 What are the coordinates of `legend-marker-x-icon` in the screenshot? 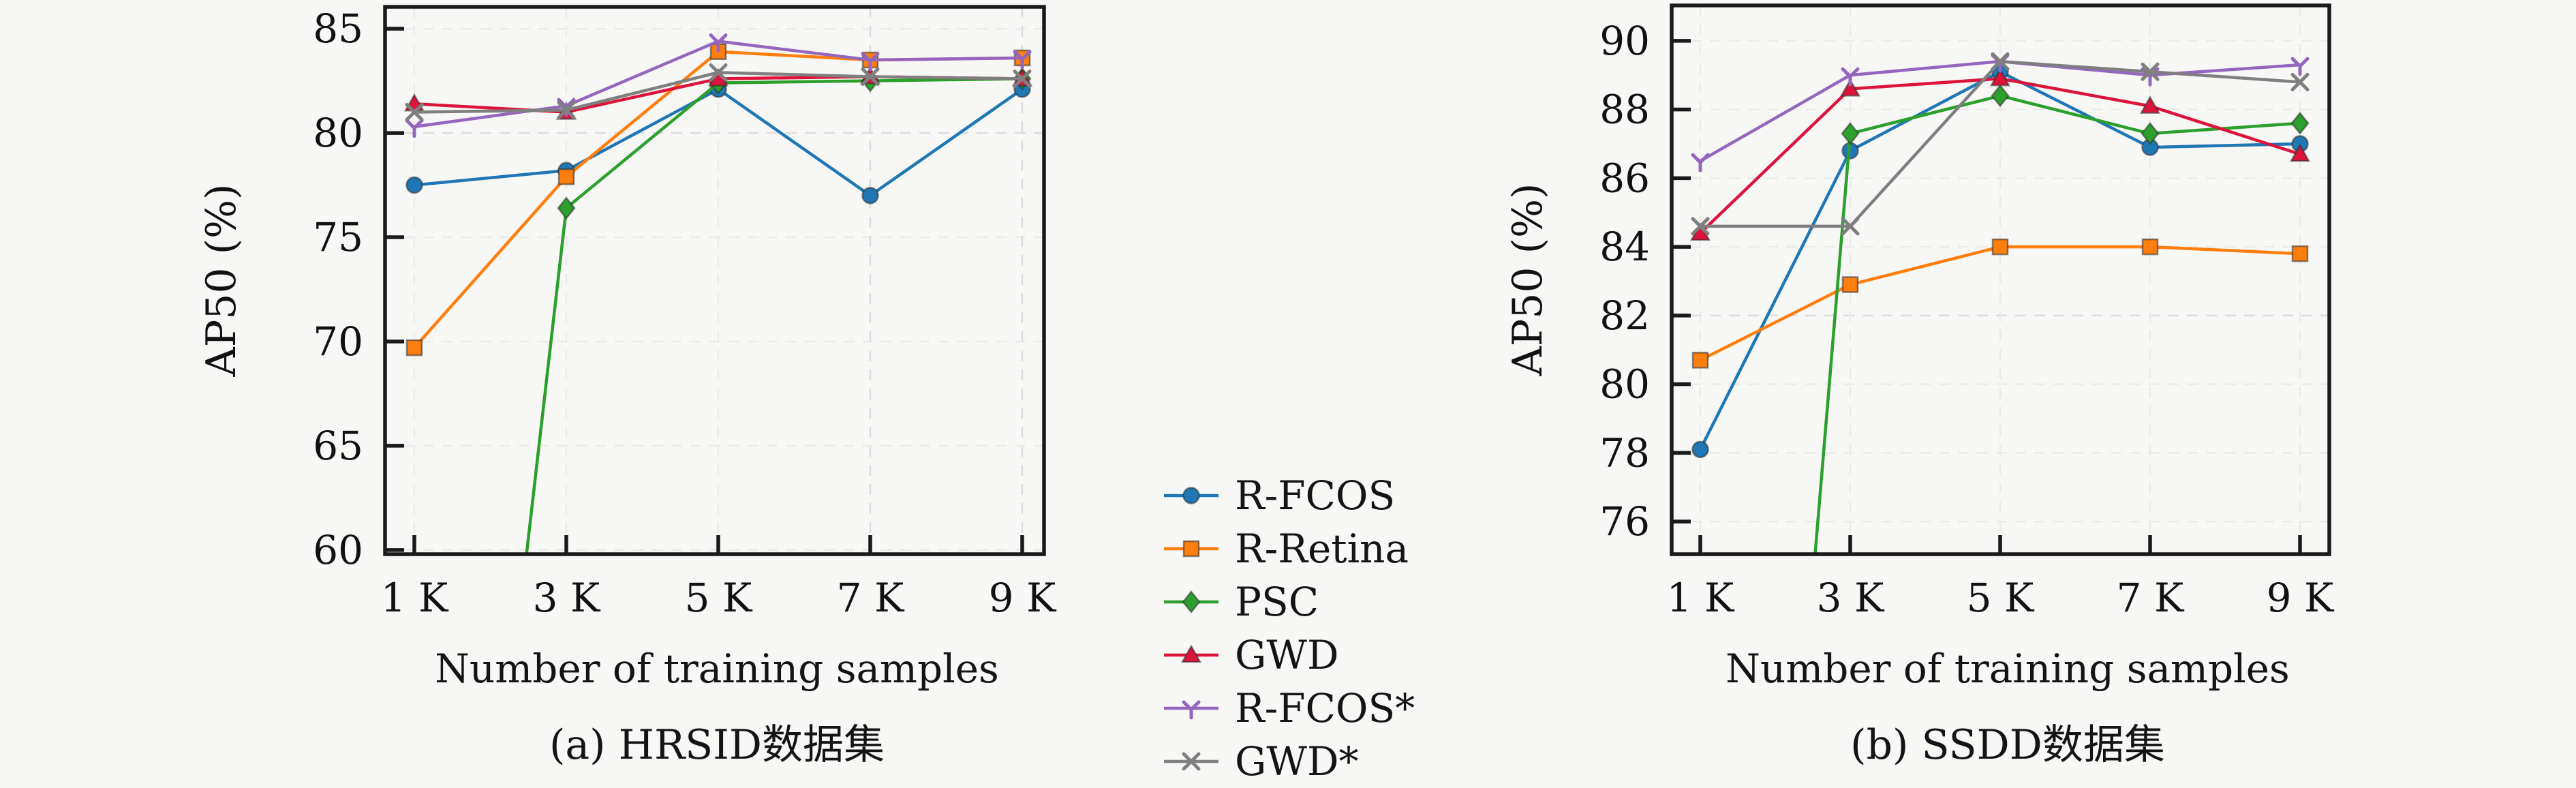 It's located at (1191, 761).